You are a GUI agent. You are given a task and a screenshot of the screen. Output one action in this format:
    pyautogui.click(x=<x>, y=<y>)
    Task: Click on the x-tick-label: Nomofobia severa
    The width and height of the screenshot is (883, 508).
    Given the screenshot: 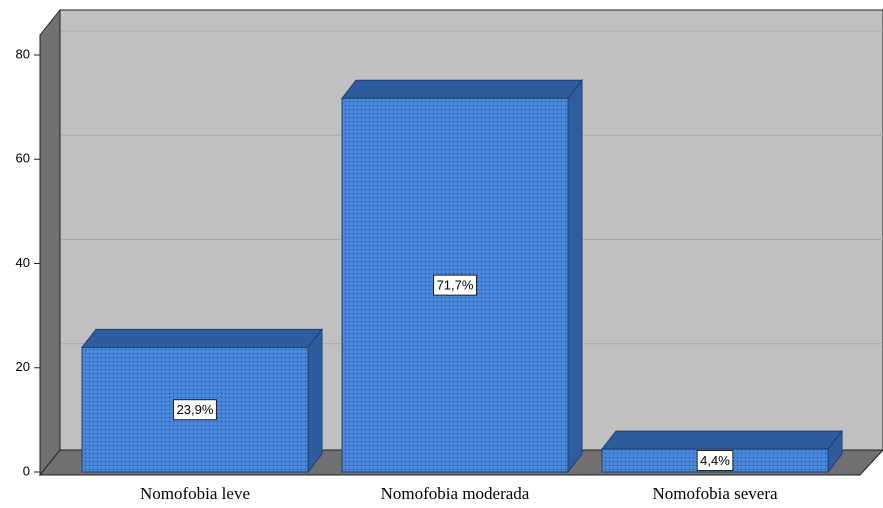 What is the action you would take?
    pyautogui.click(x=715, y=493)
    